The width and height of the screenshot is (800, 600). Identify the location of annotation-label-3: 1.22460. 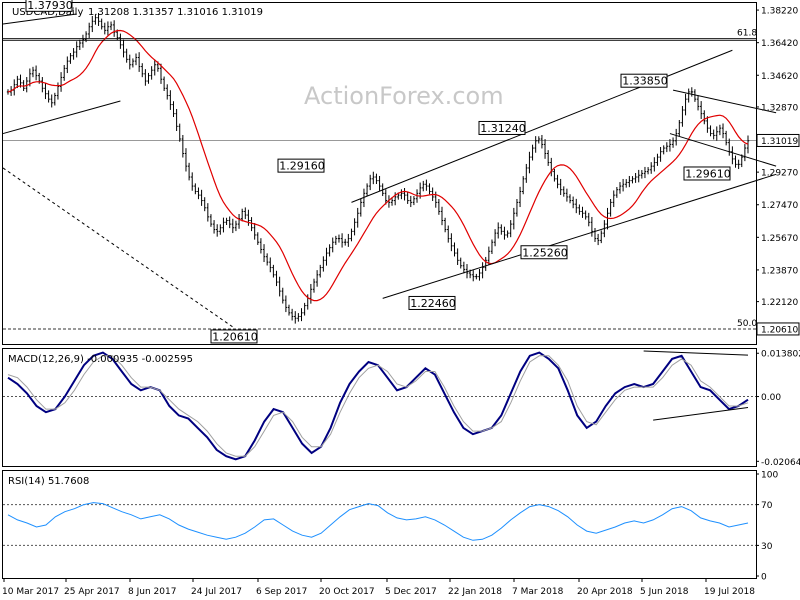
(433, 303).